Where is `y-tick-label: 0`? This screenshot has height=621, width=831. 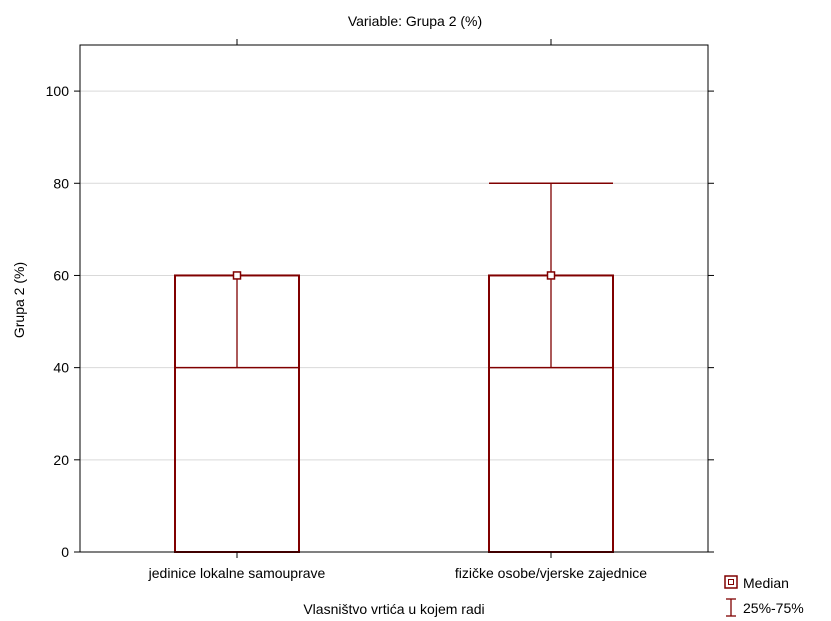
y-tick-label: 0 is located at coordinates (65, 552).